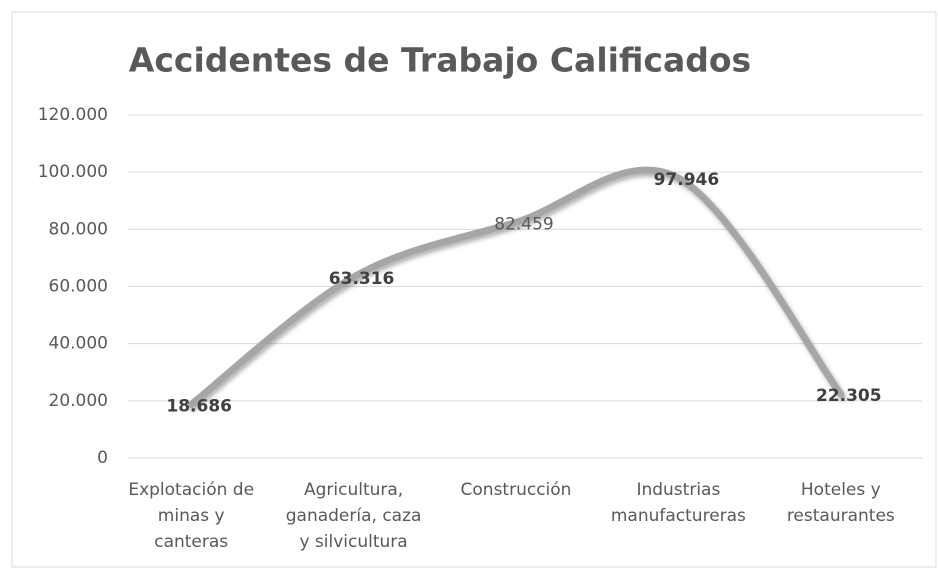 The width and height of the screenshot is (938, 569). Describe the element at coordinates (516, 490) in the screenshot. I see `x-tick-label: Construcción` at that location.